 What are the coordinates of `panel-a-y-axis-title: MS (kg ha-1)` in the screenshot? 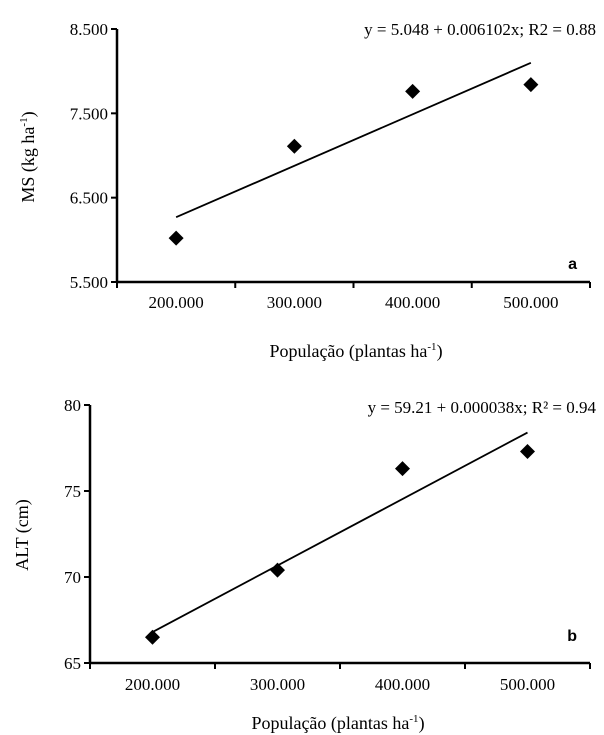 It's located at (28, 156).